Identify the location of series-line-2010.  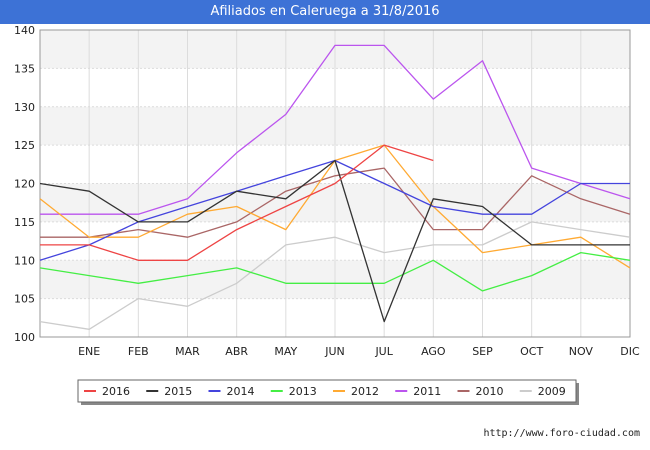
(335, 202).